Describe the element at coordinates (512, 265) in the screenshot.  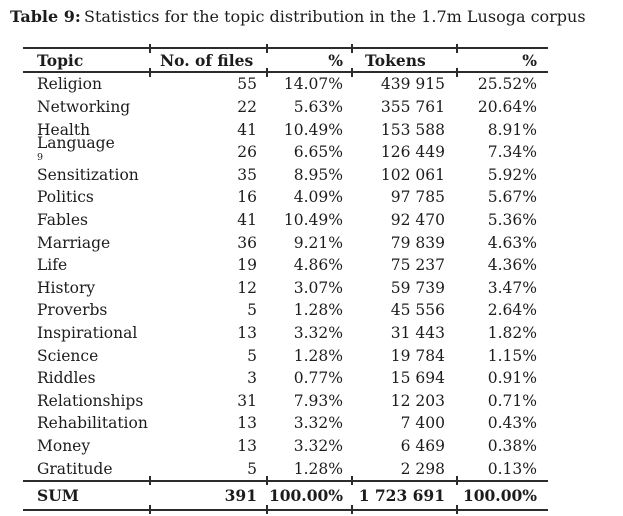
I see `cell-tokens-percent: 4.36%` at that location.